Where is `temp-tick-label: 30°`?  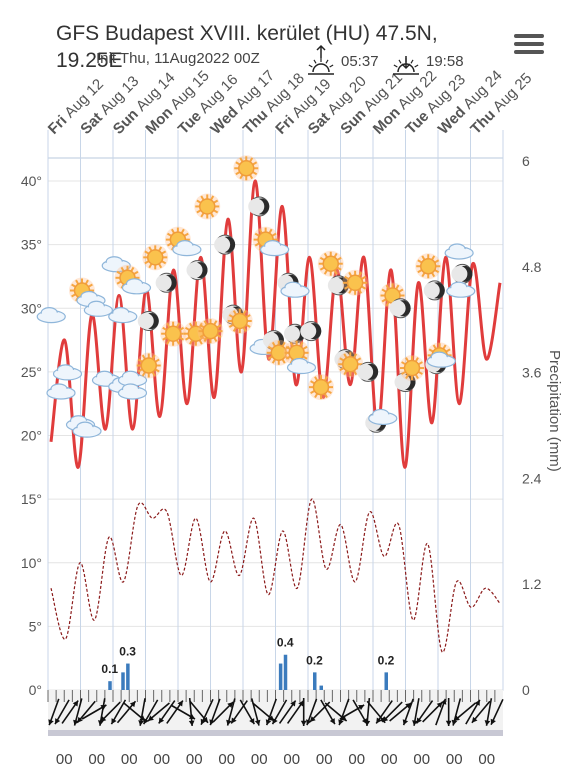 temp-tick-label: 30° is located at coordinates (31, 308).